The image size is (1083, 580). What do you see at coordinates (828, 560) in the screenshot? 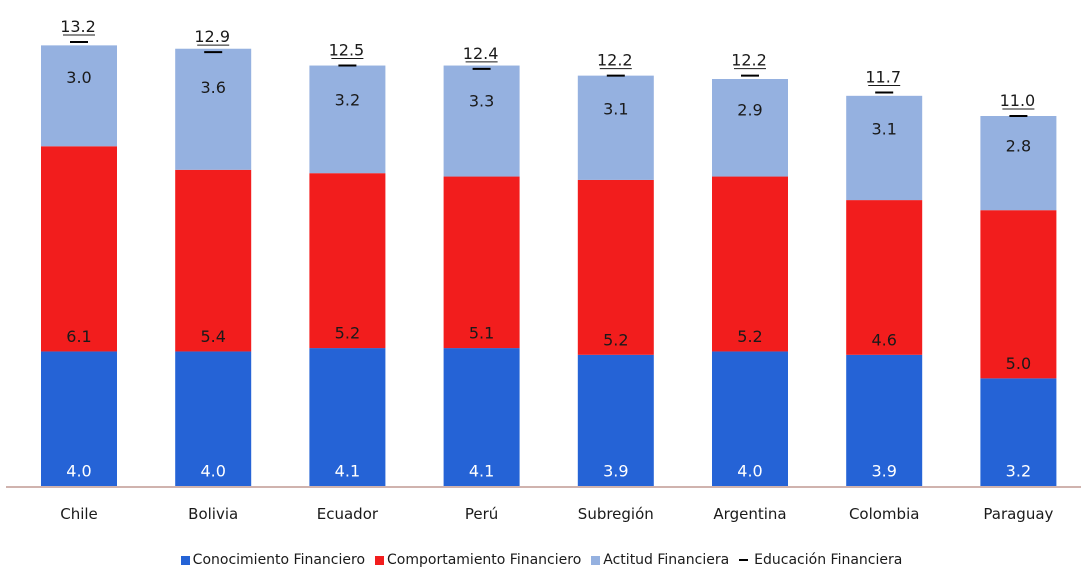
I see `legend-label-educacion: Educación Financiera` at bounding box center [828, 560].